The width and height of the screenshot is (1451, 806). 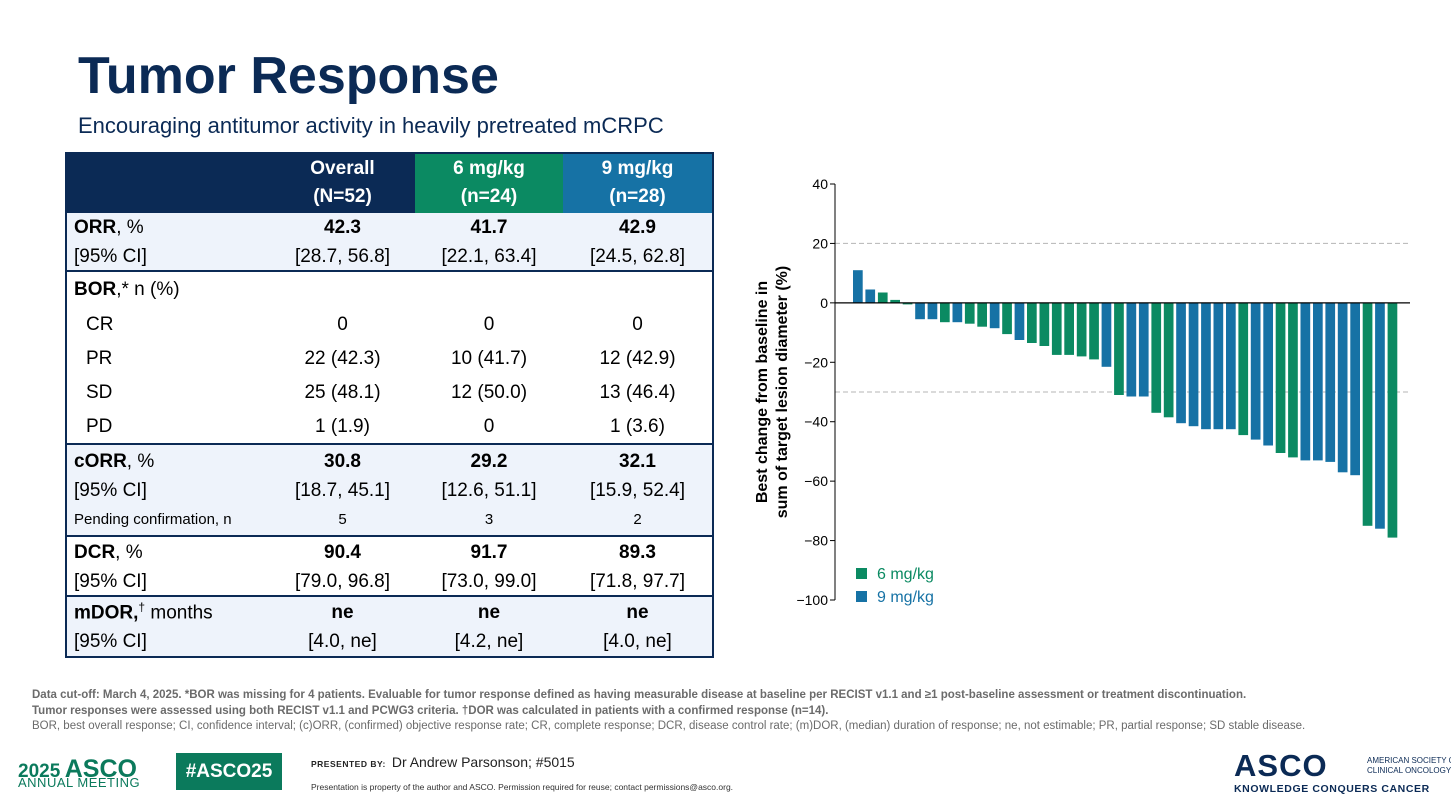 What do you see at coordinates (816, 541) in the screenshot?
I see `y-tick-label-6: −80` at bounding box center [816, 541].